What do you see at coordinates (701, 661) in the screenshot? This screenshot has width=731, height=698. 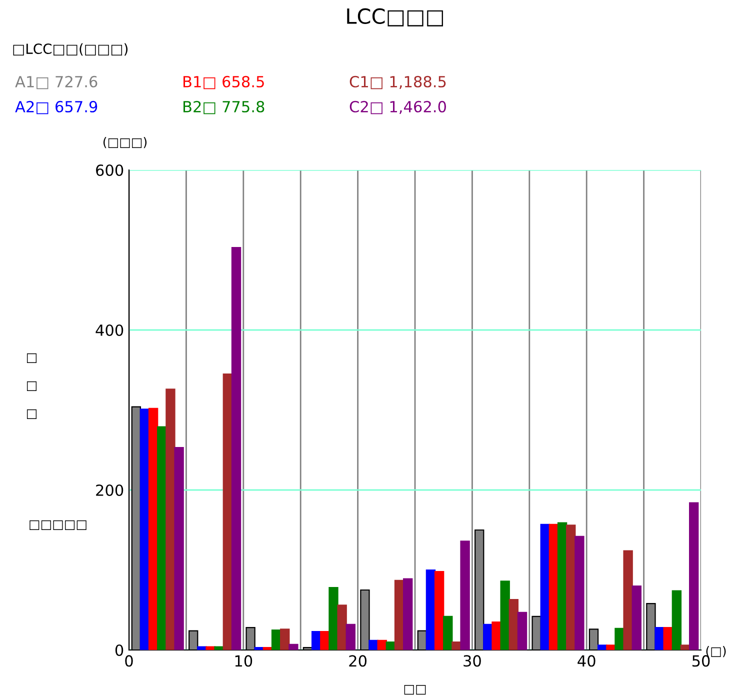 I see `x-tick-label: 50` at bounding box center [701, 661].